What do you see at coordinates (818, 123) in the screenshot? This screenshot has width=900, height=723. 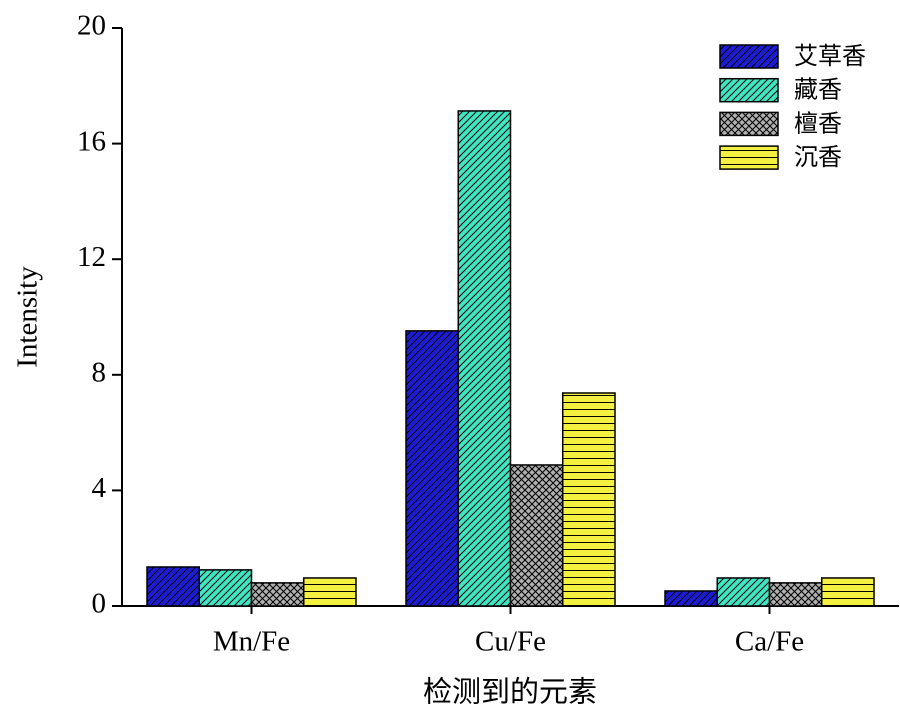 I see `legend-label: 檀香` at bounding box center [818, 123].